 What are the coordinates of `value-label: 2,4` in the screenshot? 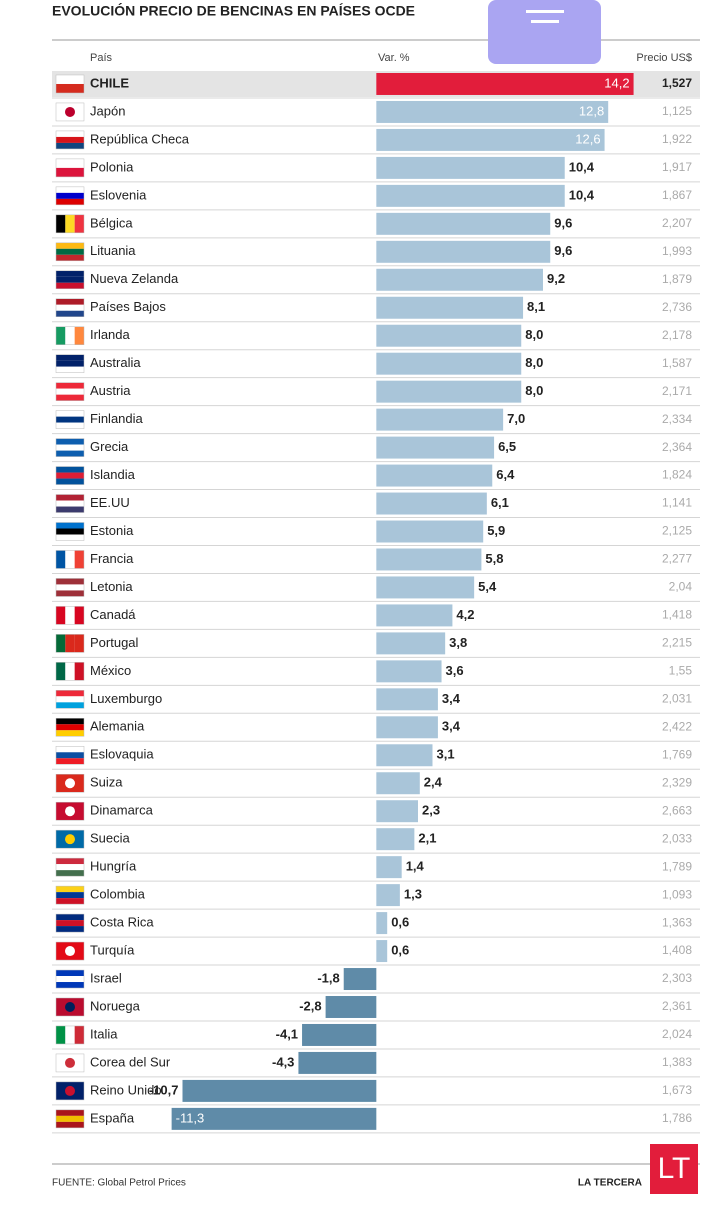 It's located at (433, 782).